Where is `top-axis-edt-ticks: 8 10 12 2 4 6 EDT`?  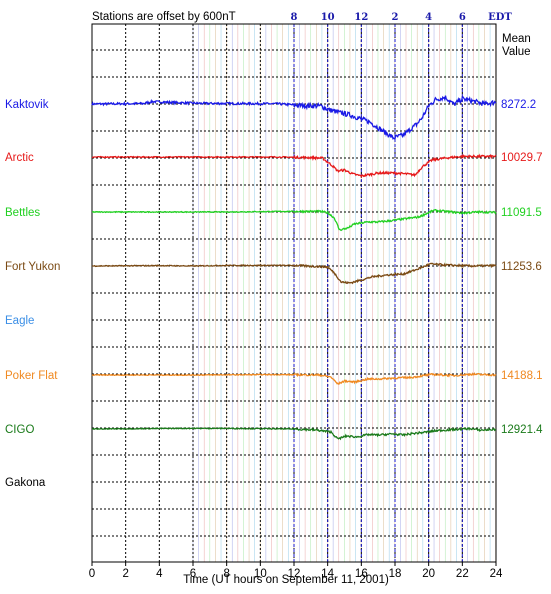
top-axis-edt-ticks: 8 10 12 2 4 6 EDT is located at coordinates (402, 17).